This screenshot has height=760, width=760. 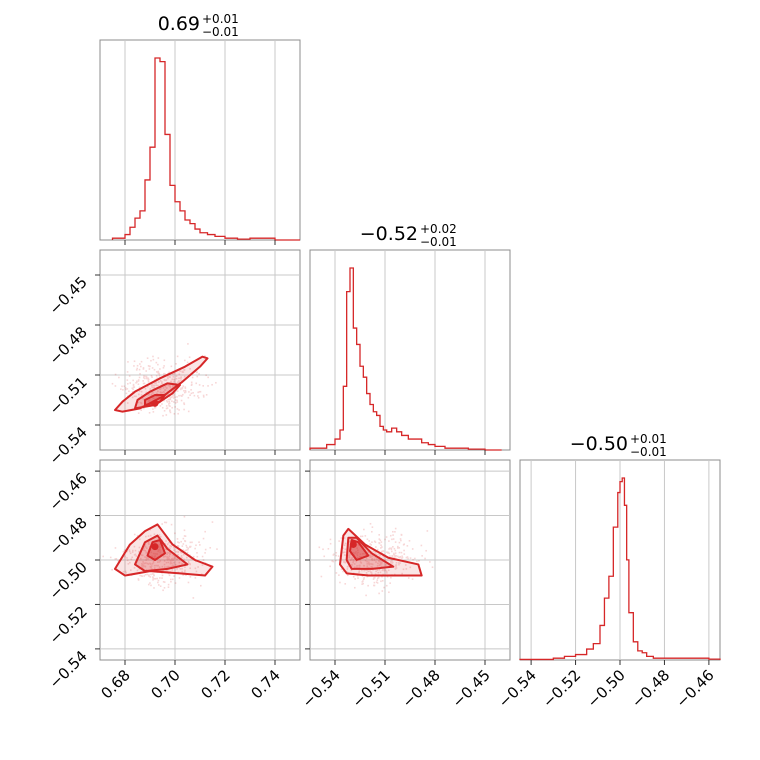 What do you see at coordinates (179, 24) in the screenshot?
I see `title-param-0: 0.69` at bounding box center [179, 24].